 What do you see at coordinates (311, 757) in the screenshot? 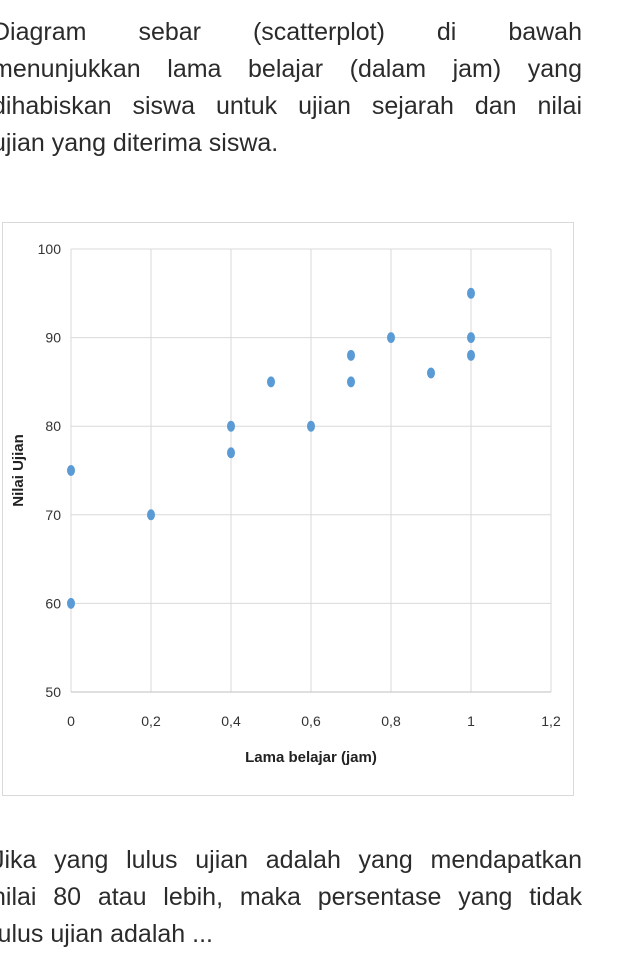
I see `x-axis-title: Lama belajar (jam)` at bounding box center [311, 757].